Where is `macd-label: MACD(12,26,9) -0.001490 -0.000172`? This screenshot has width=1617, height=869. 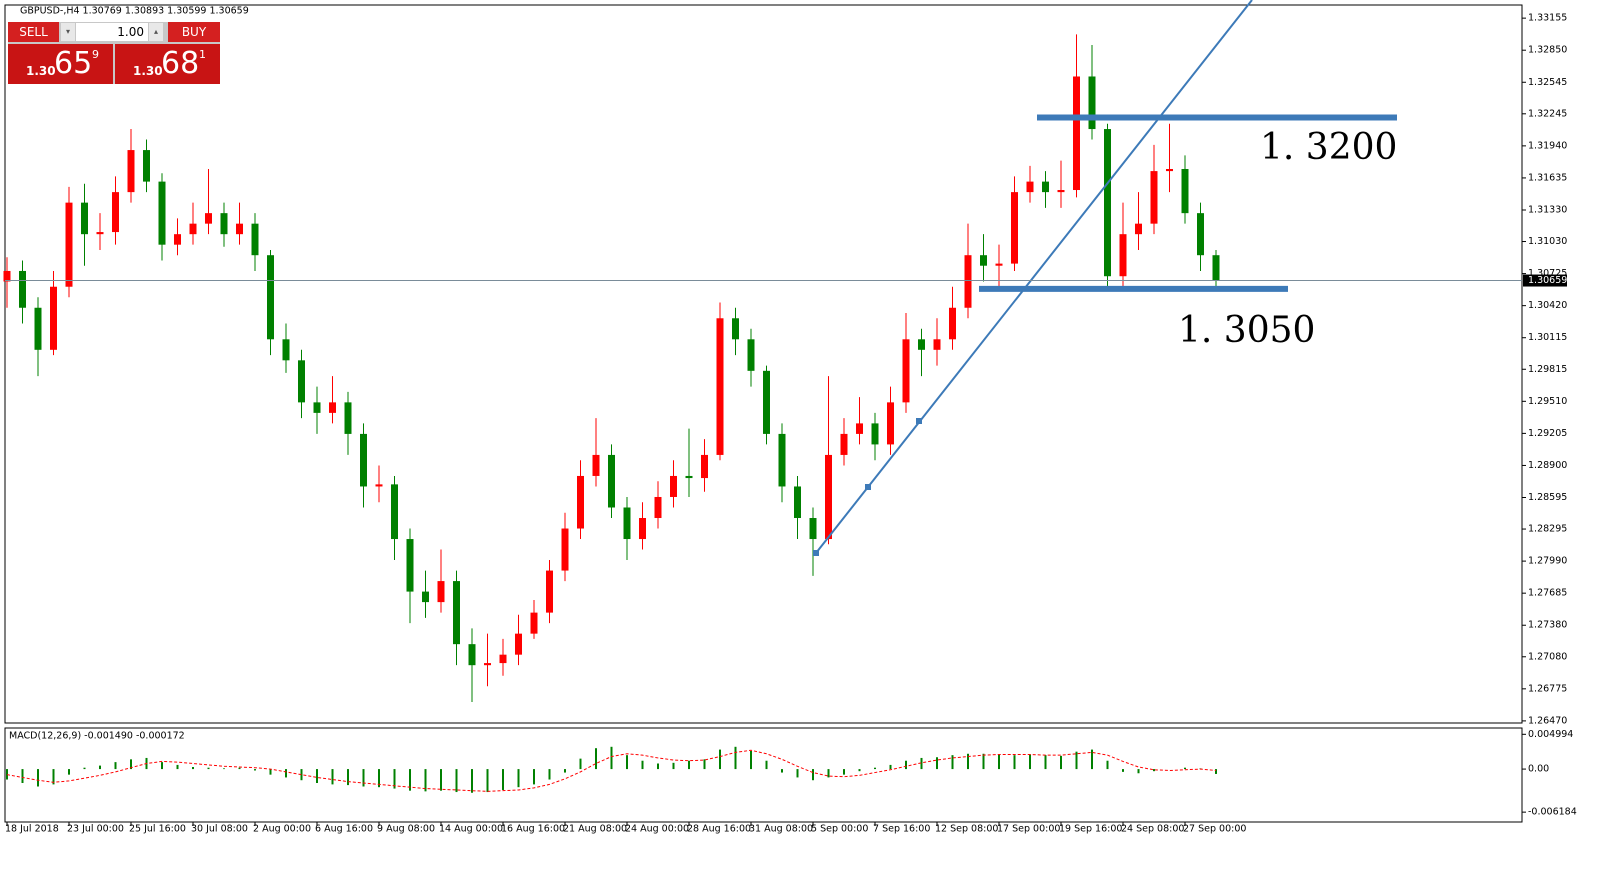 macd-label: MACD(12,26,9) -0.001490 -0.000172 is located at coordinates (97, 736).